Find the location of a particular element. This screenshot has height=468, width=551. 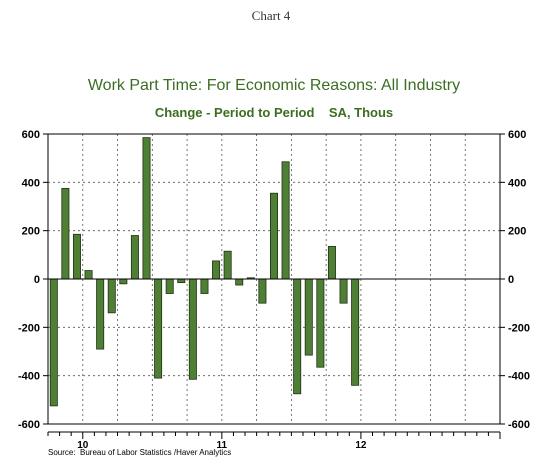

y-tick-label-left: 200 is located at coordinates (31, 232).